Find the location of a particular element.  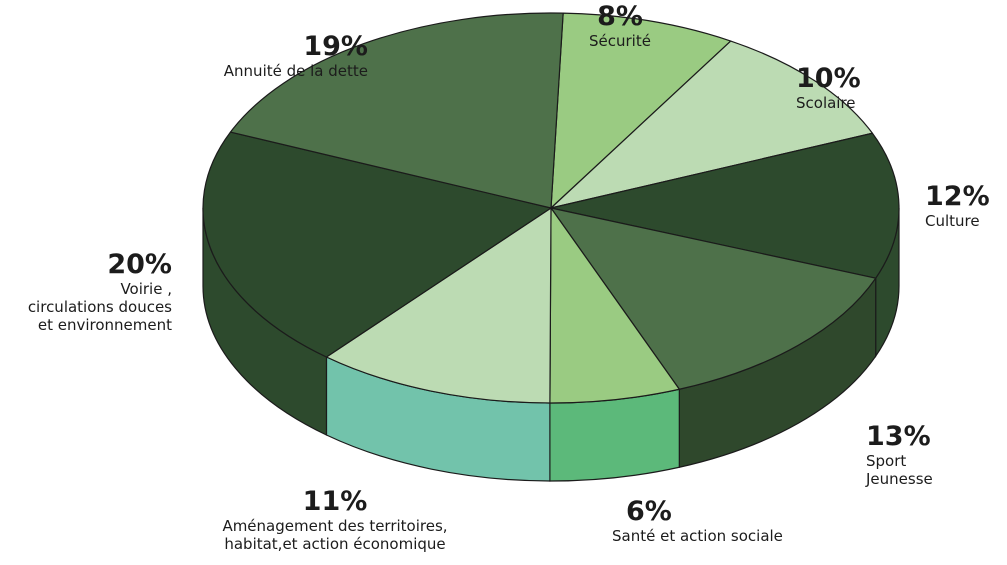

slice-name: Sécurité is located at coordinates (620, 41).